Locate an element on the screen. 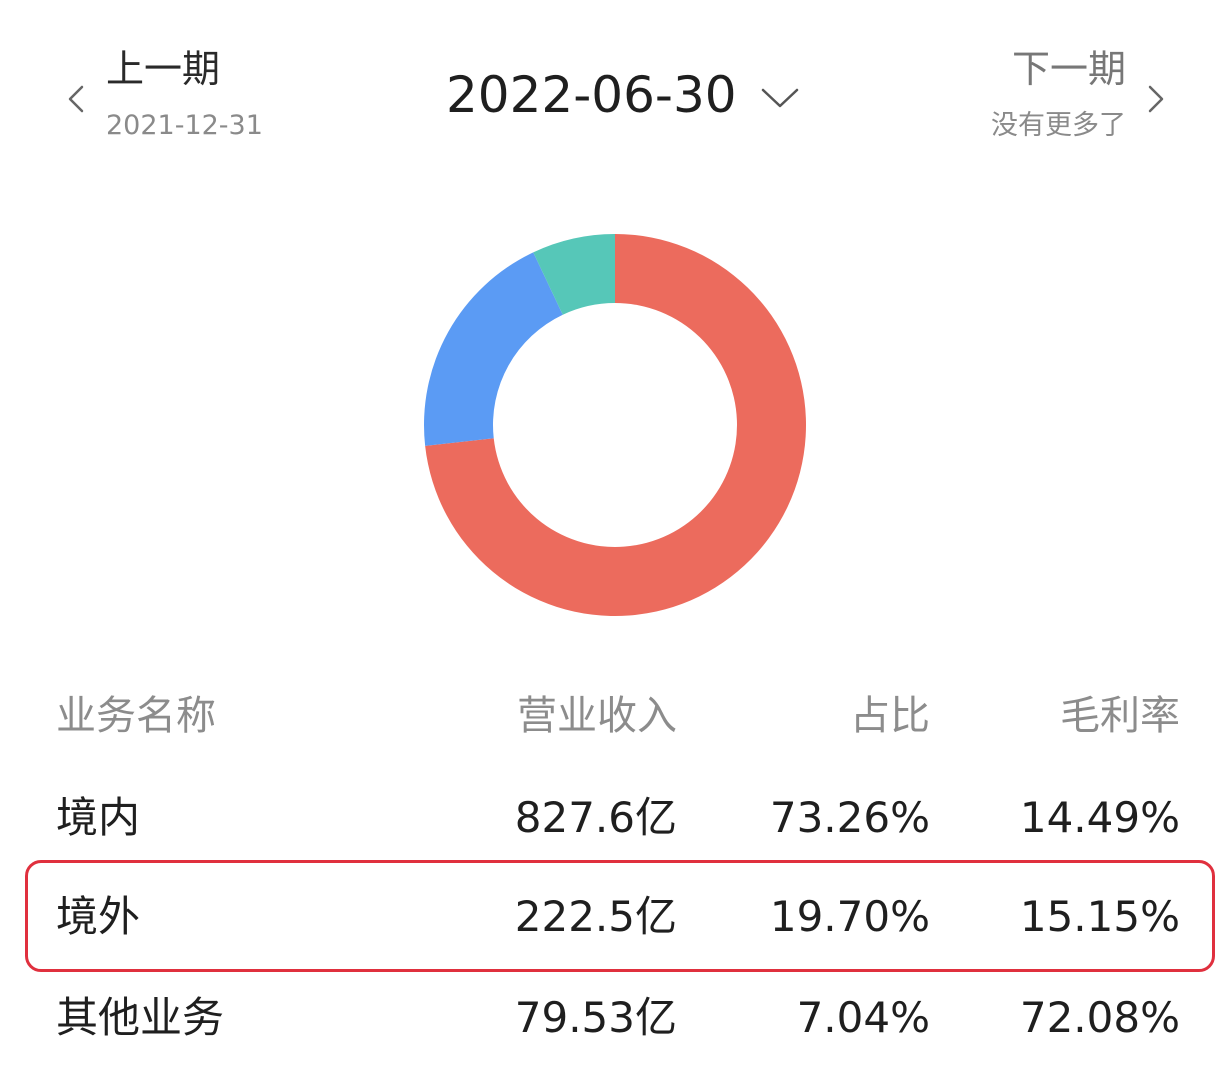 The height and width of the screenshot is (1068, 1232). row-share: 73.26% is located at coordinates (849, 817).